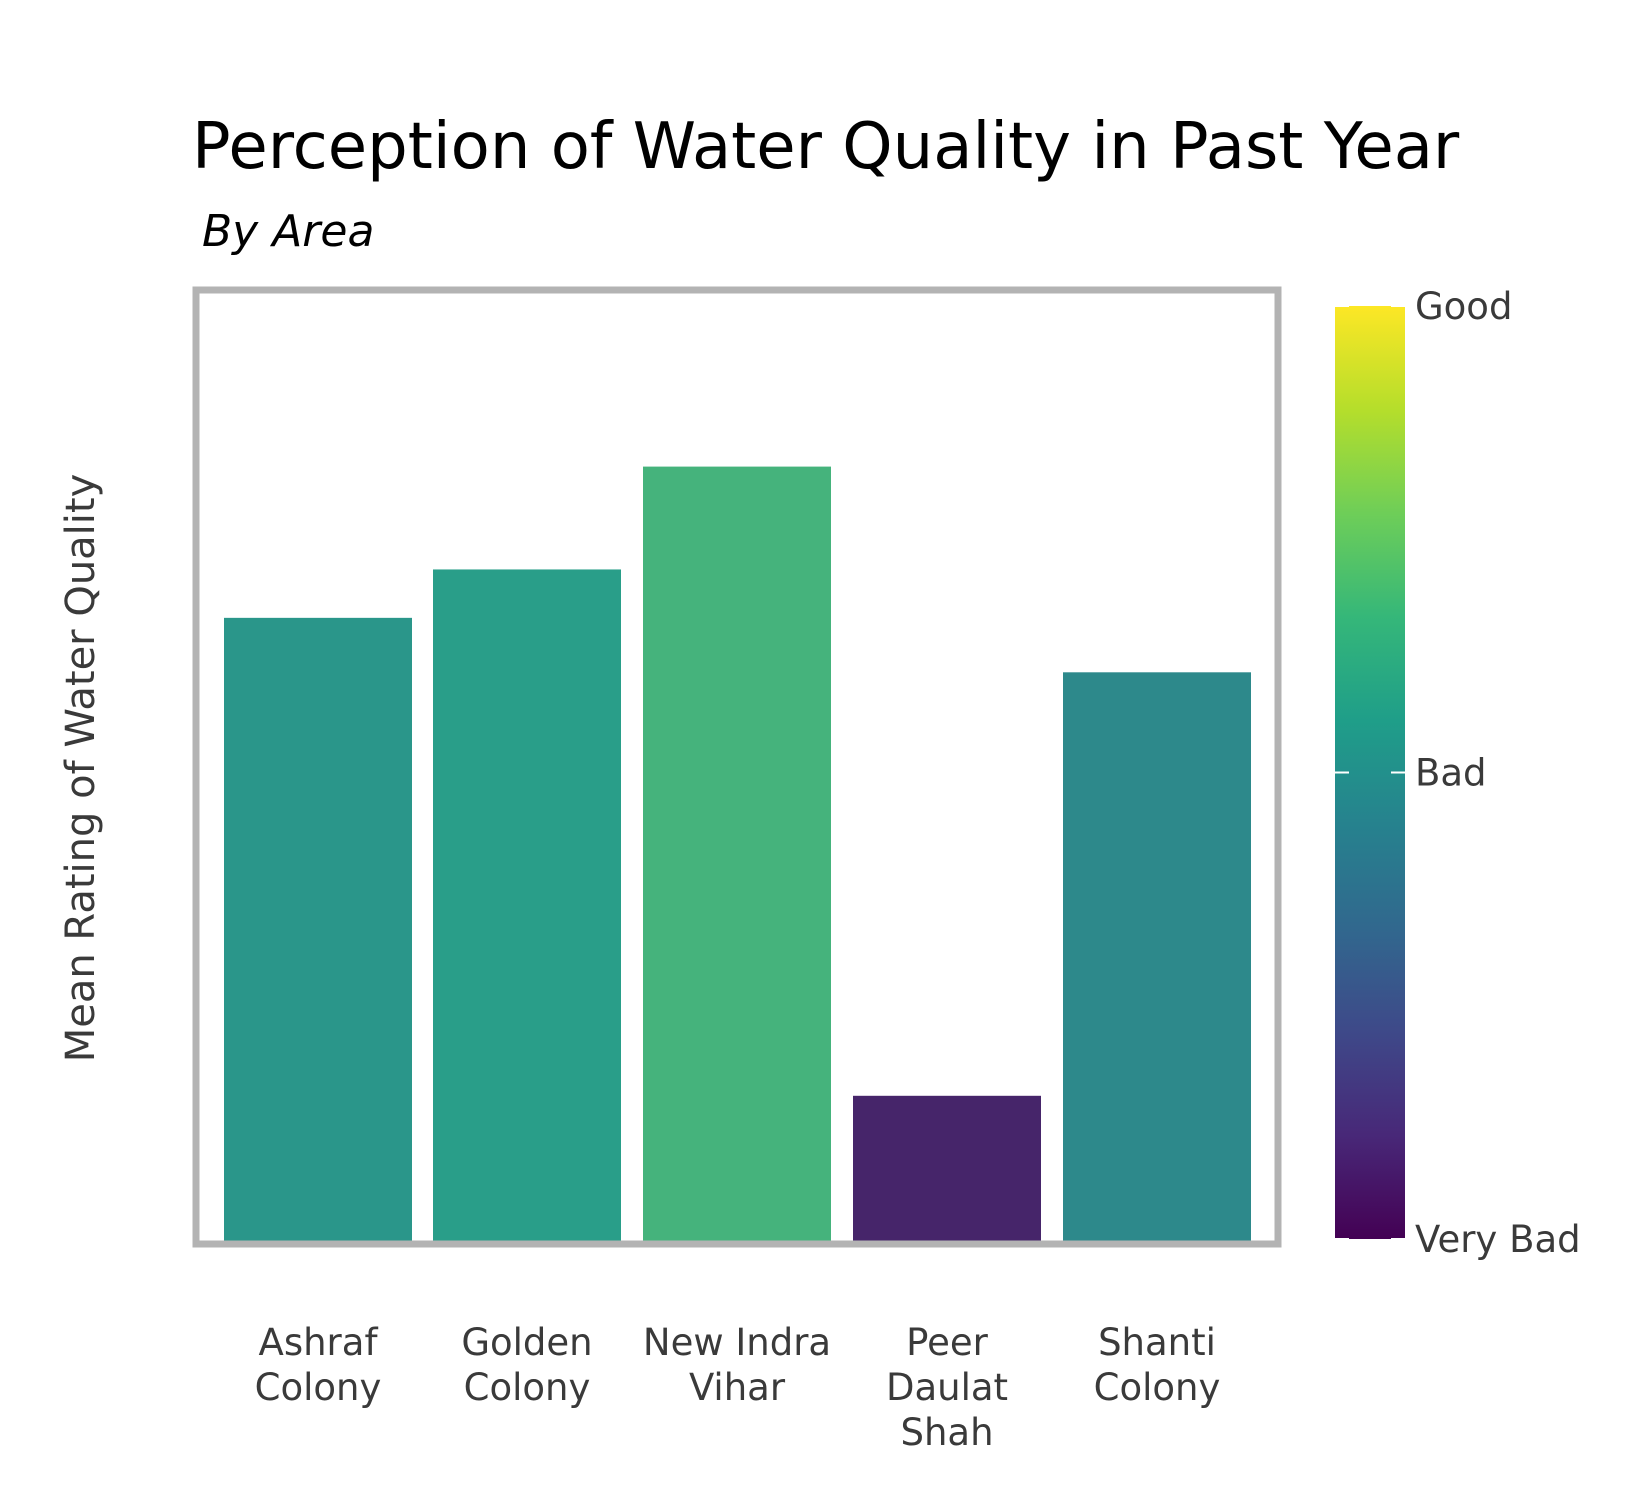 The height and width of the screenshot is (1509, 1634). What do you see at coordinates (1463, 306) in the screenshot?
I see `colorbar-tick-label: Good` at bounding box center [1463, 306].